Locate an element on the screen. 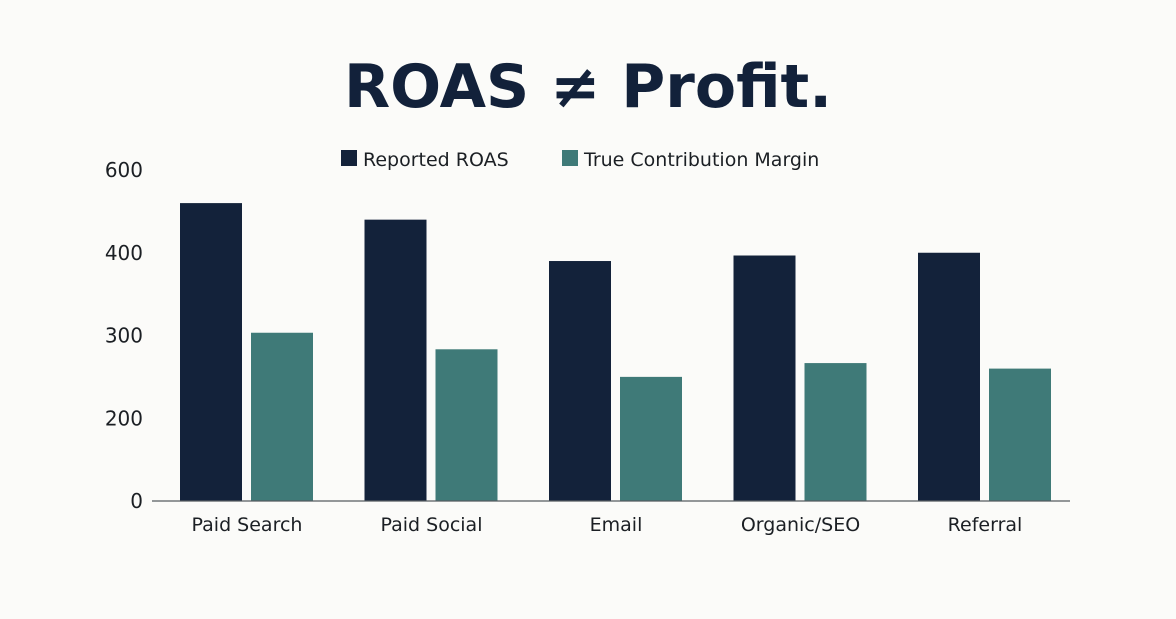 This screenshot has width=1176, height=619. x-category-label: Paid Social is located at coordinates (432, 525).